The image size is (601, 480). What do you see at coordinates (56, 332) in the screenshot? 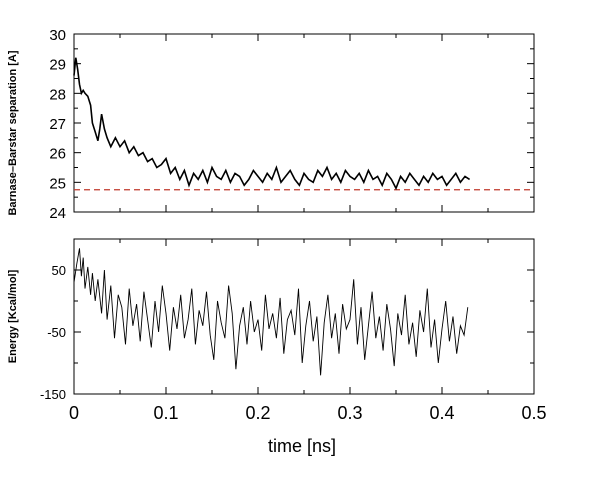
I see `y-tick-label: -50` at bounding box center [56, 332].